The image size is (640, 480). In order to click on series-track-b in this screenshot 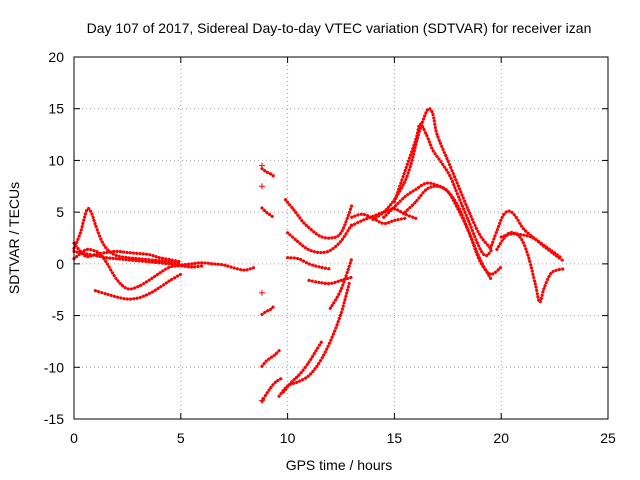, I will do `click(138, 269)`.